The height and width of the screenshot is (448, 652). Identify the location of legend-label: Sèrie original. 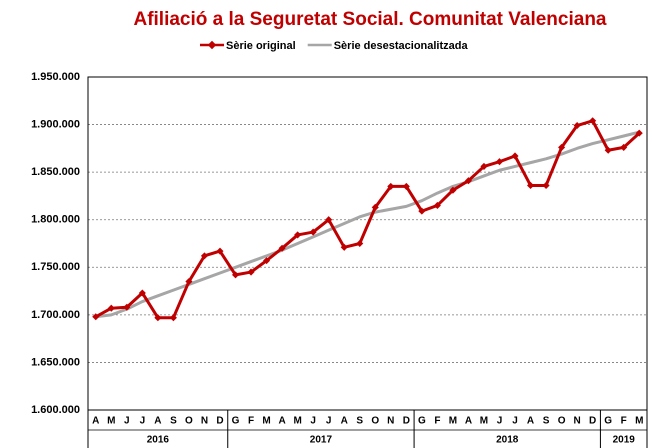
(261, 46).